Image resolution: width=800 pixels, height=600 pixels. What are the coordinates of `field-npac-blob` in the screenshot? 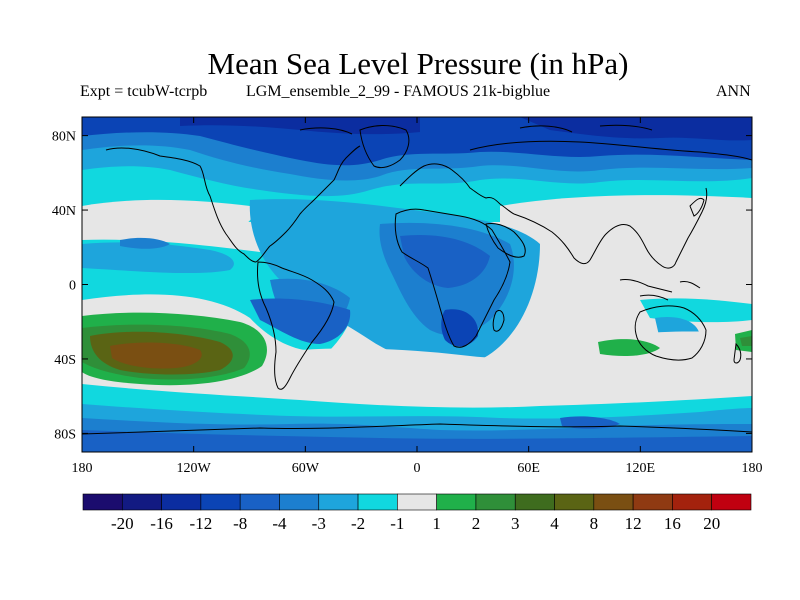 It's located at (145, 243).